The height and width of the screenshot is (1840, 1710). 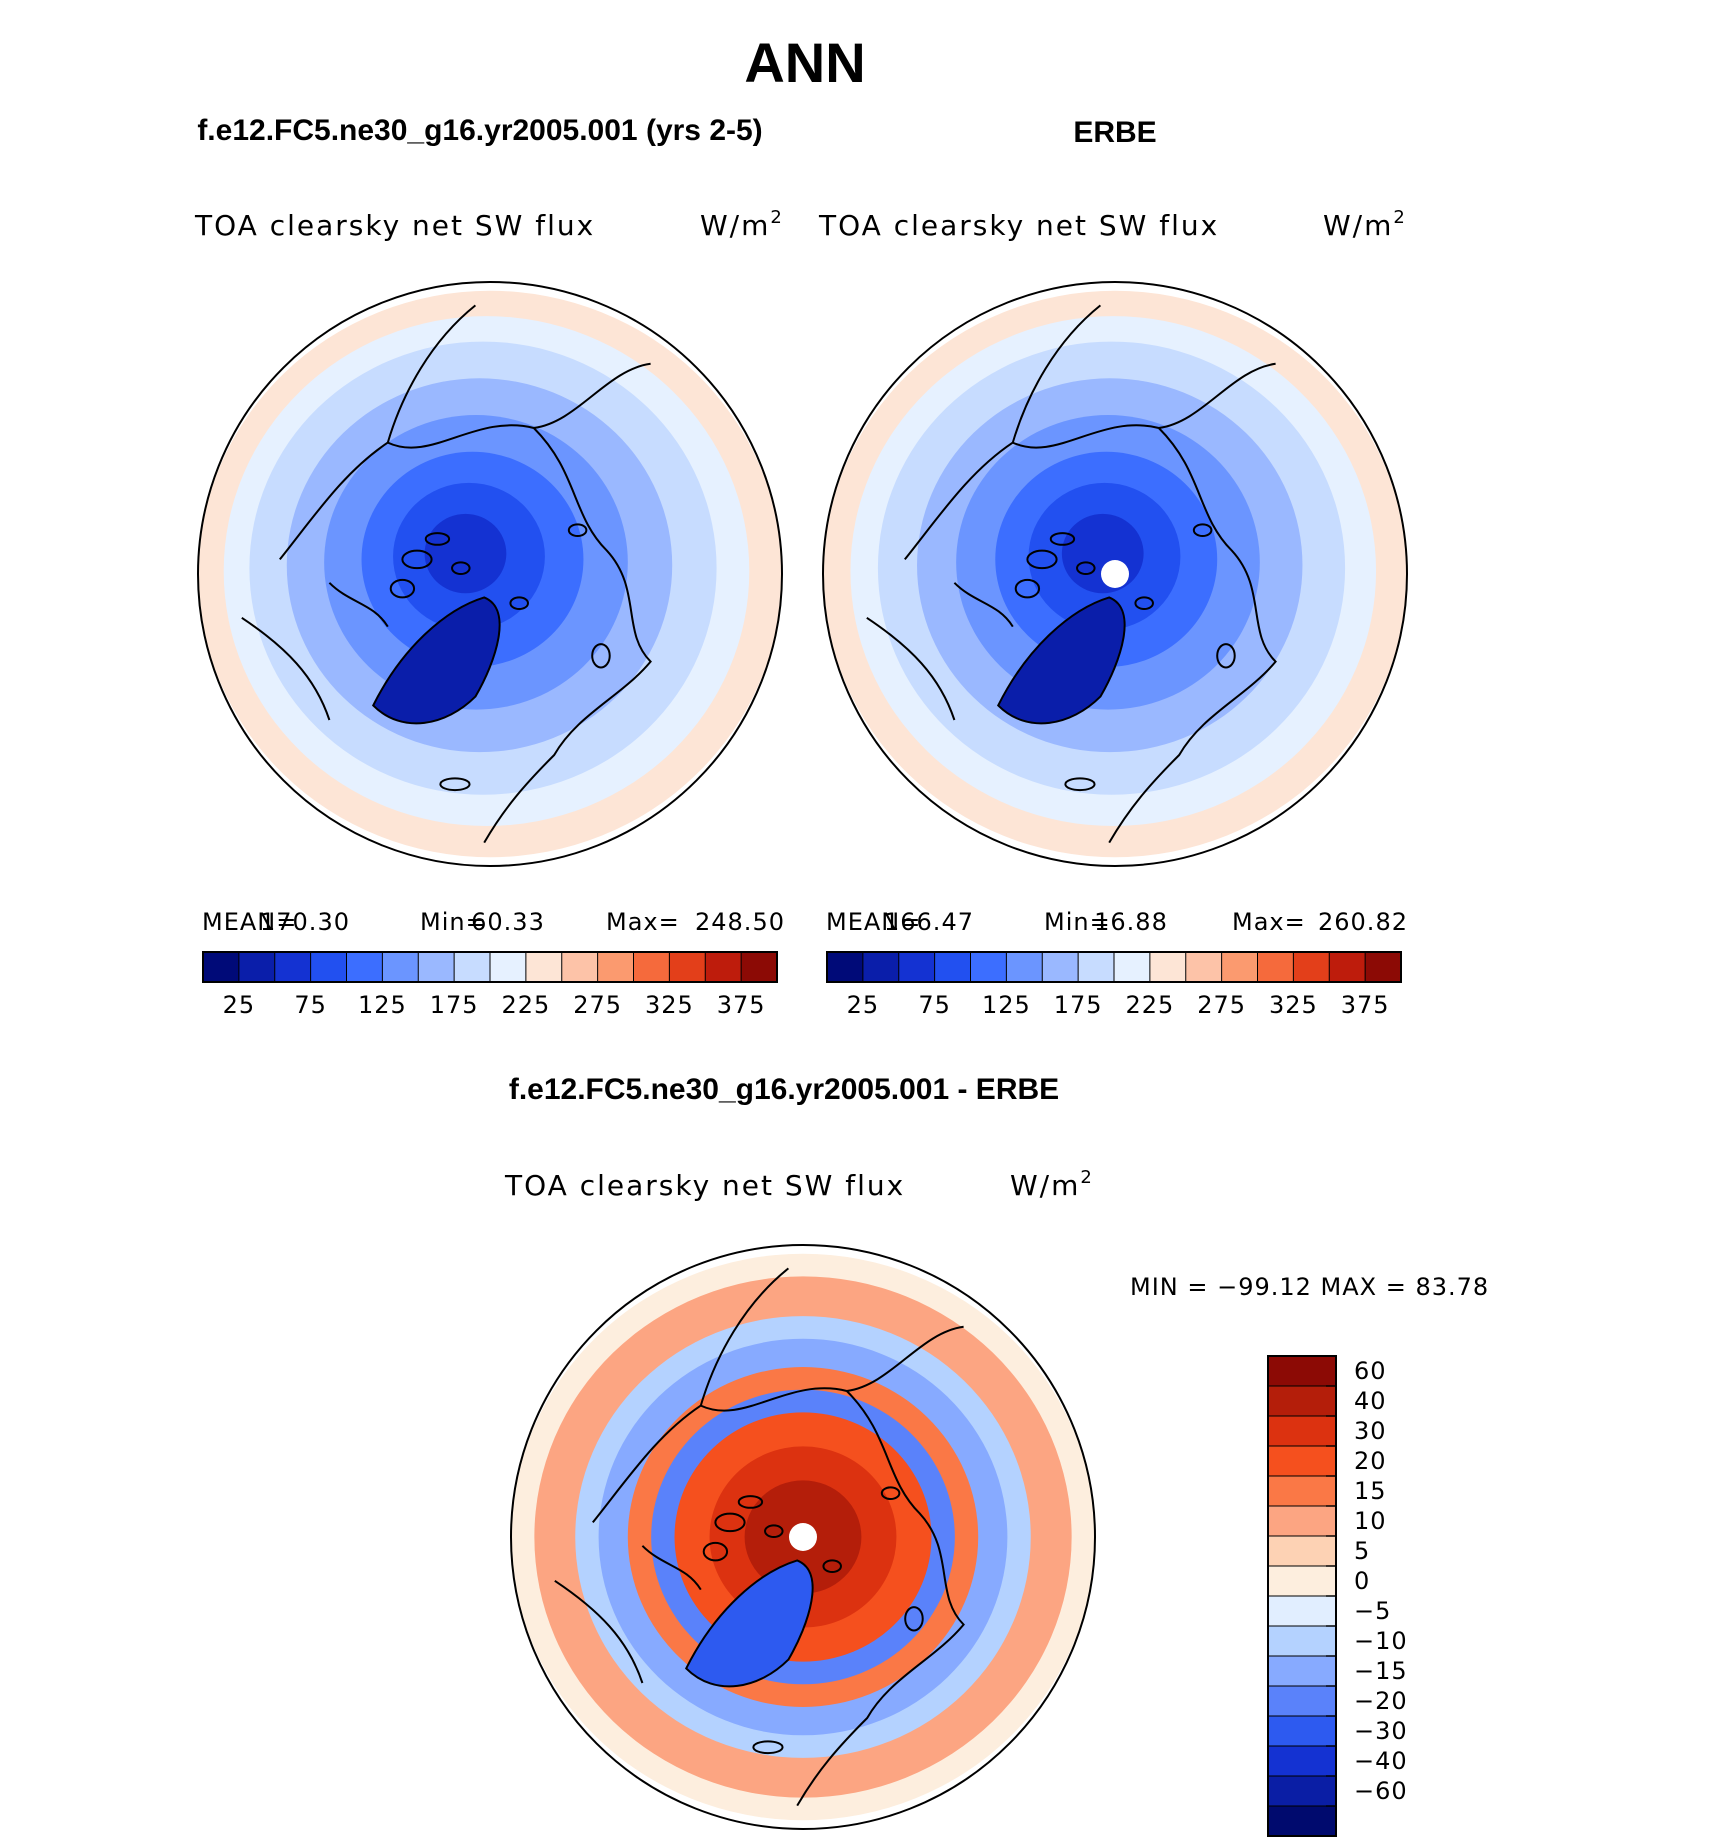 I want to click on min-value: 16.88, so click(x=1131, y=922).